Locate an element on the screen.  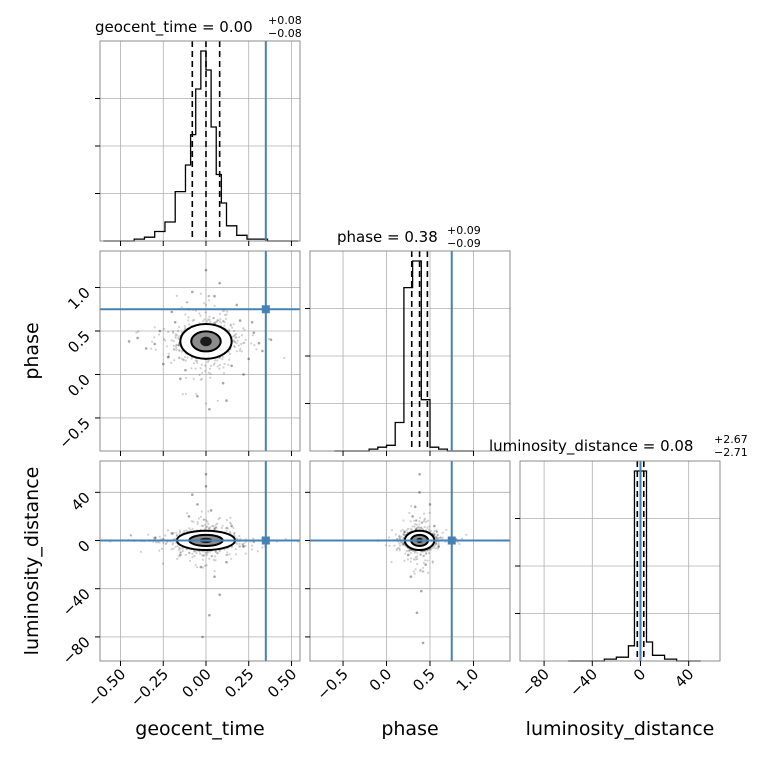
title-phase: phase = 0.38 is located at coordinates (387, 237).